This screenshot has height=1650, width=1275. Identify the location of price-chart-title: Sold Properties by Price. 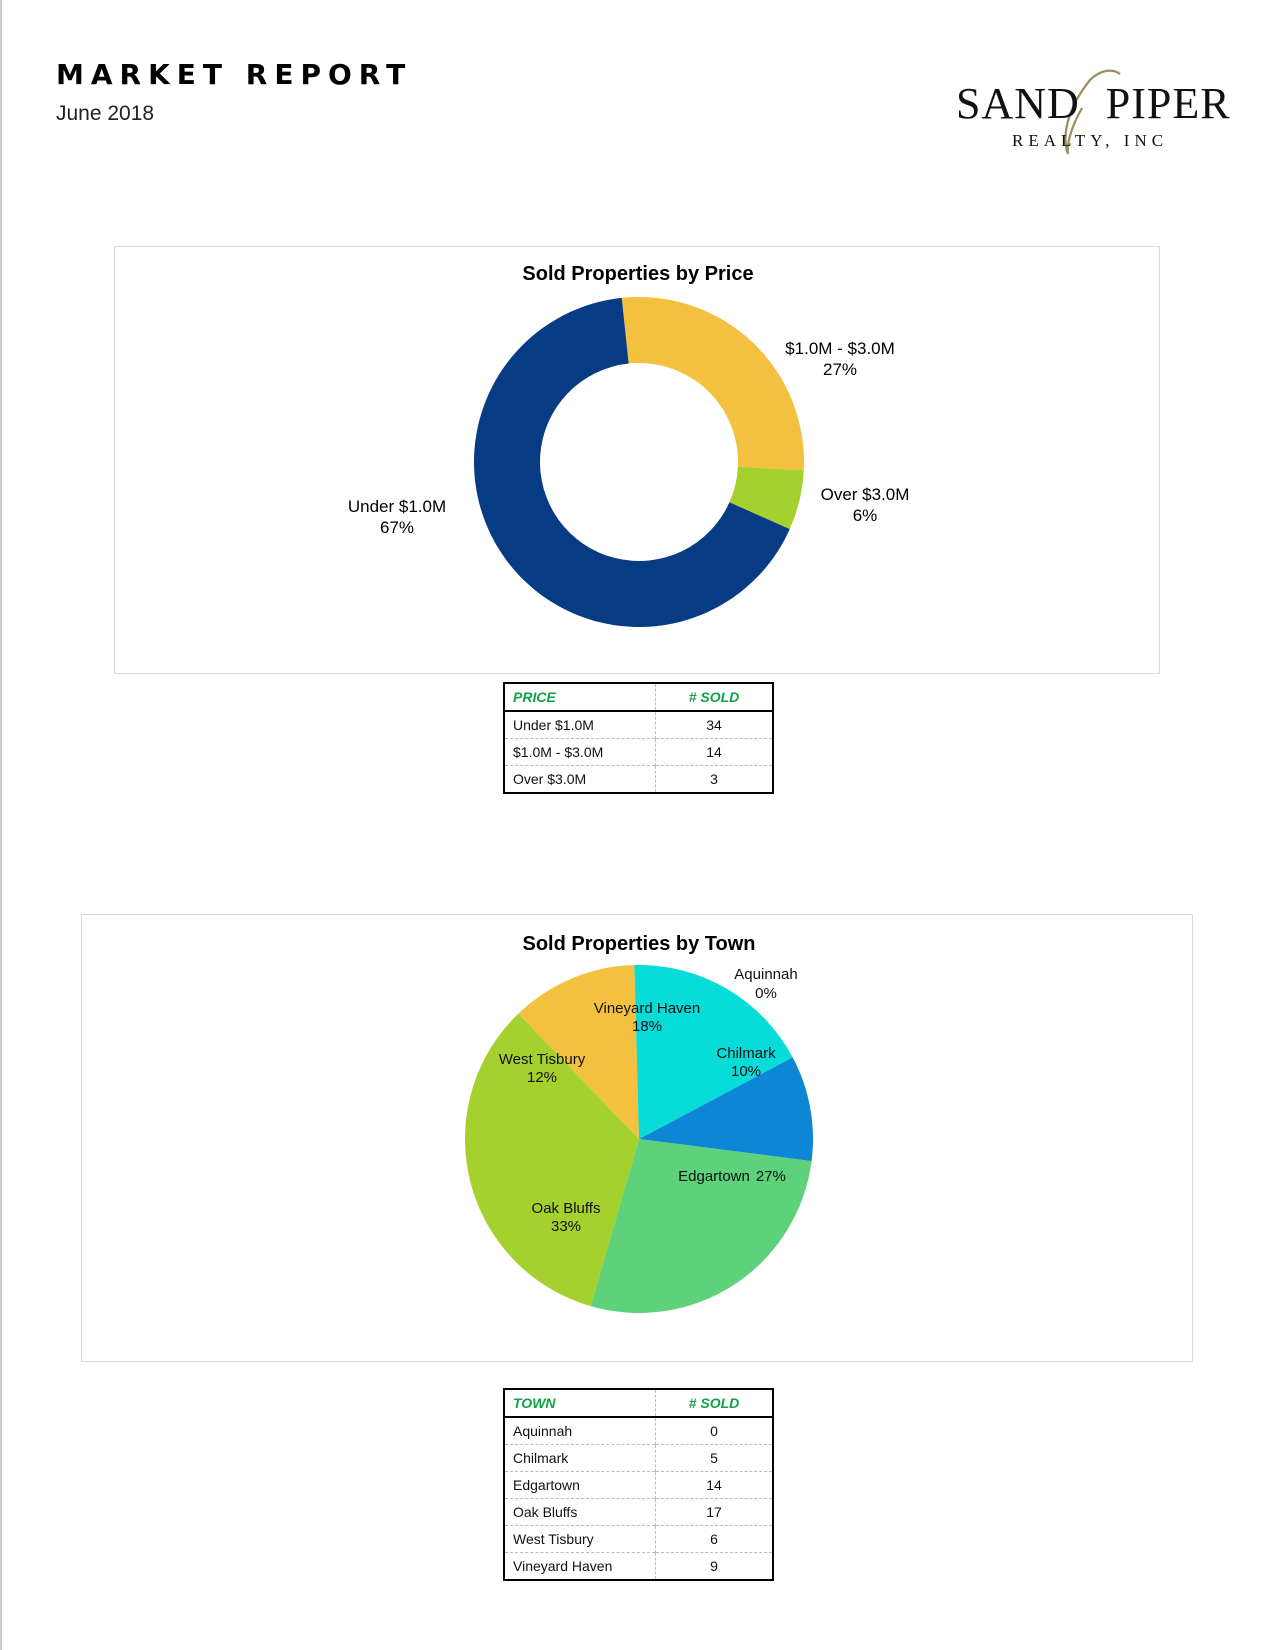
(637, 274).